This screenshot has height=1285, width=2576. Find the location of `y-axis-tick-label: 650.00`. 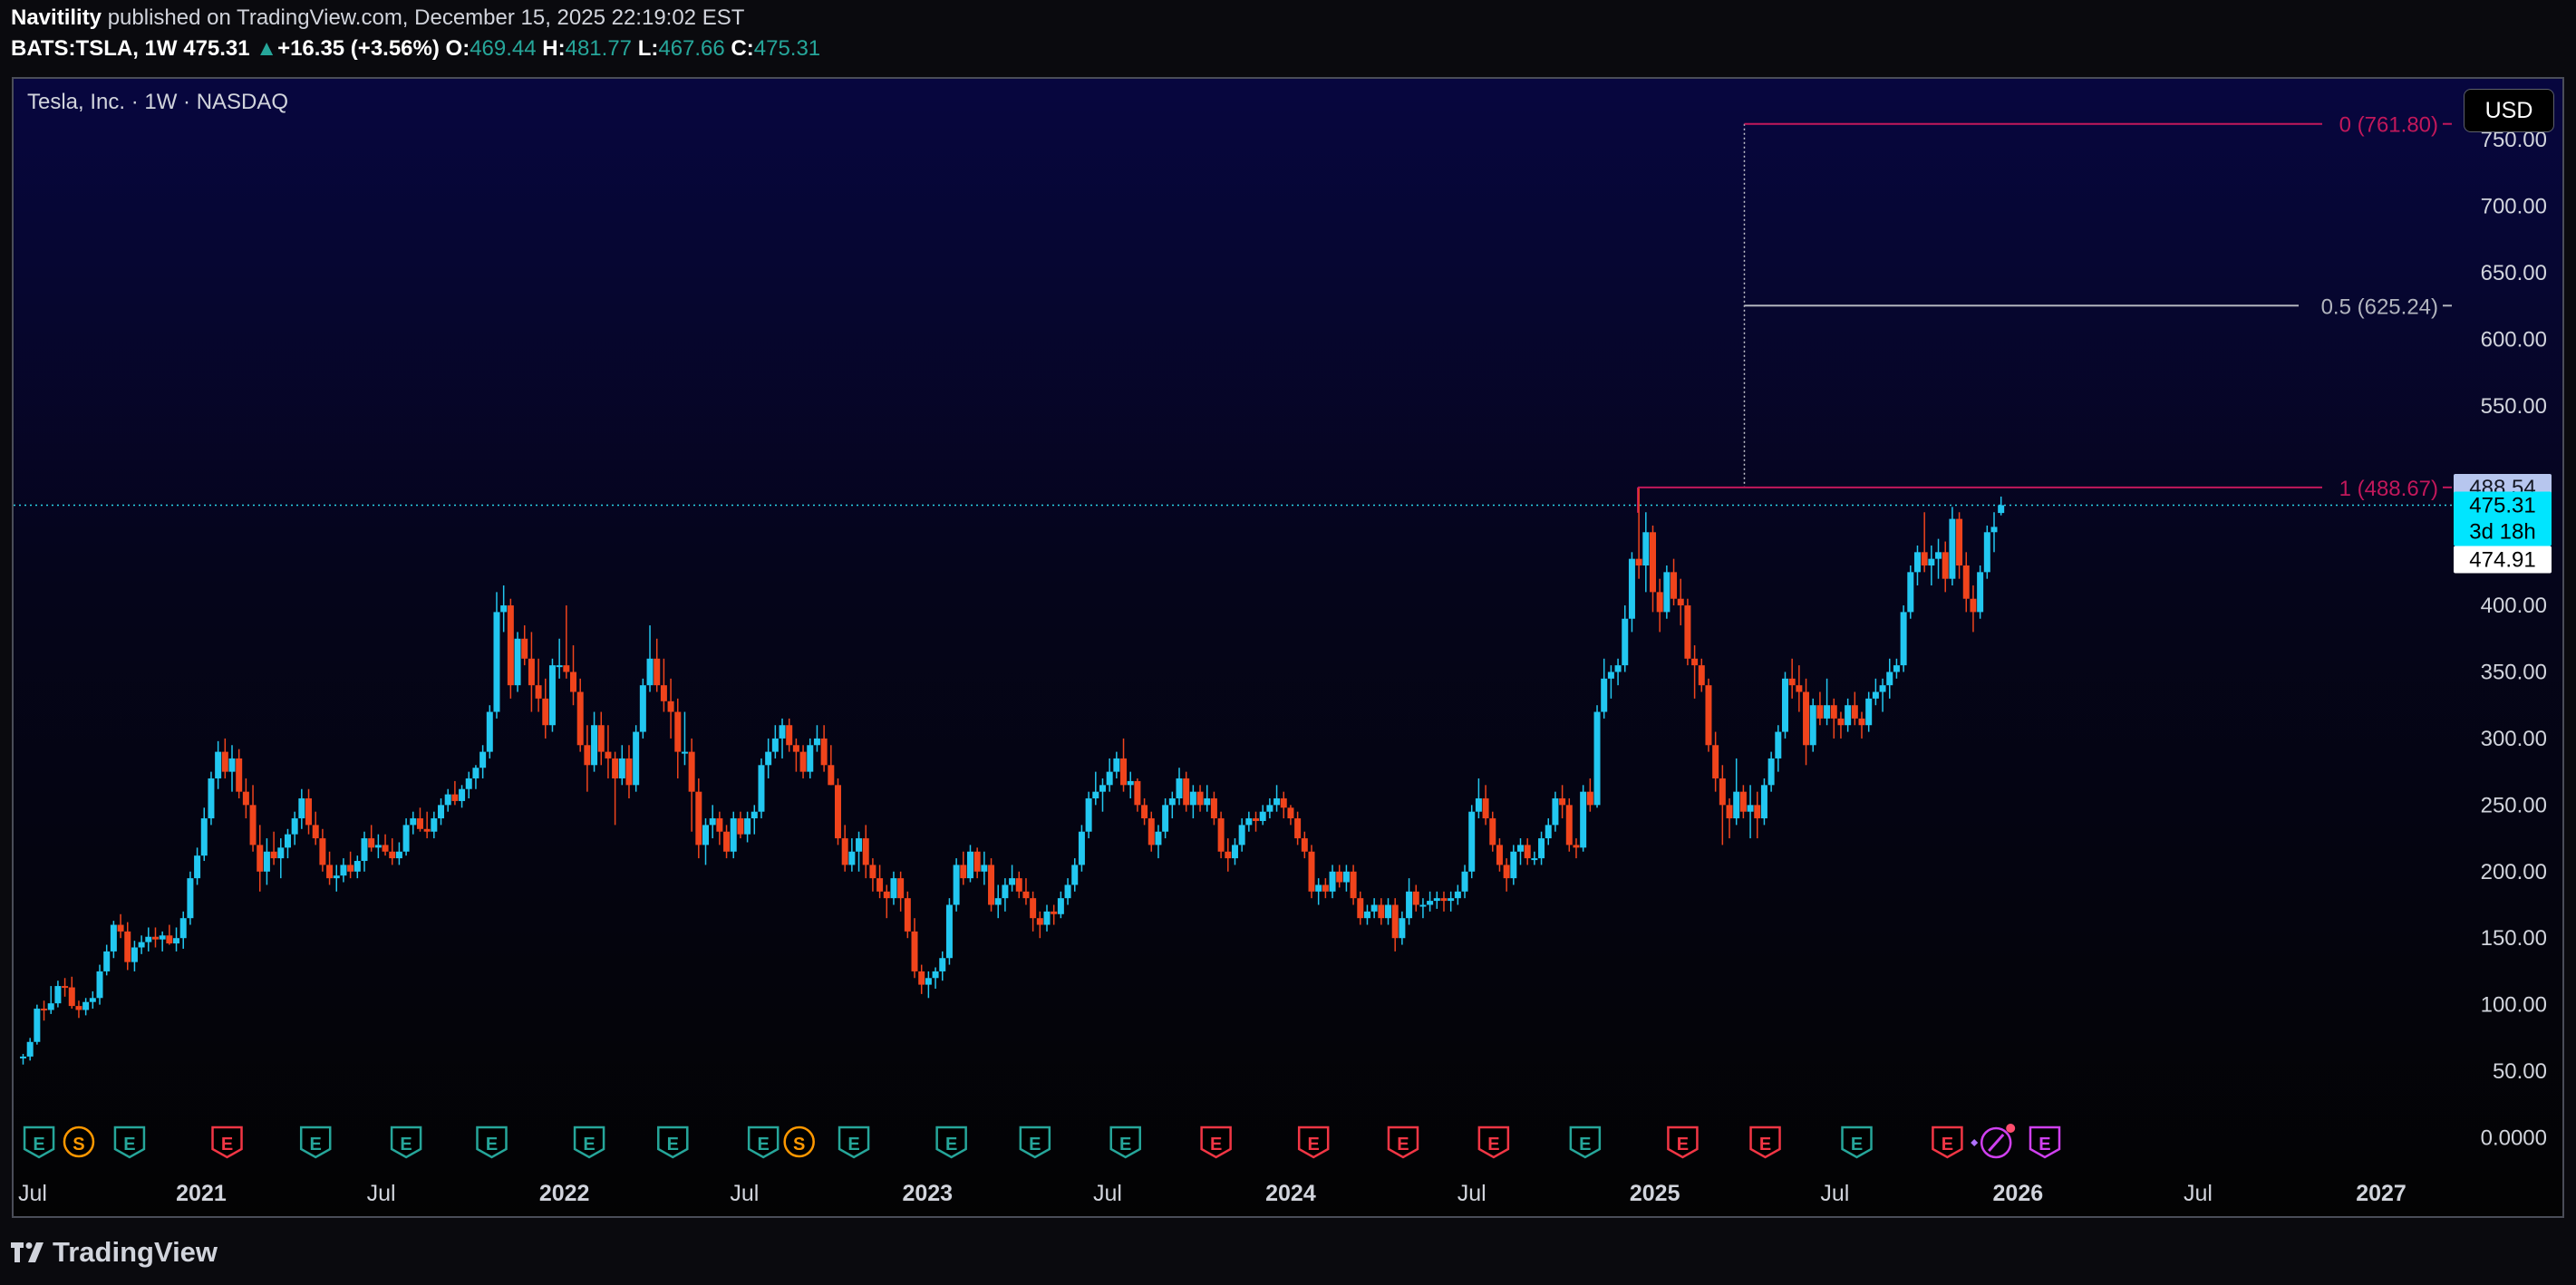

y-axis-tick-label: 650.00 is located at coordinates (2514, 273).